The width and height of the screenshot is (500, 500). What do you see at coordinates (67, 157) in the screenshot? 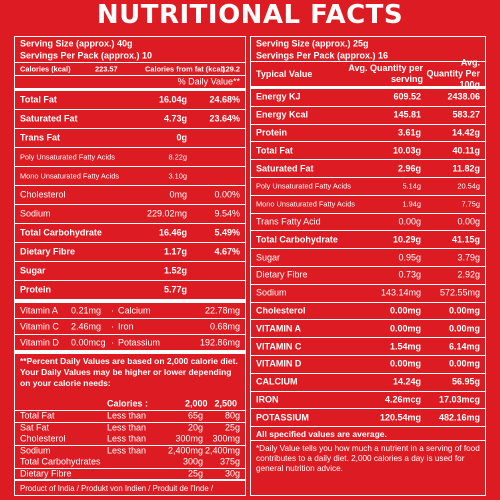
I see `nutrient-name: Poly Unsaturated Fatty Acids` at bounding box center [67, 157].